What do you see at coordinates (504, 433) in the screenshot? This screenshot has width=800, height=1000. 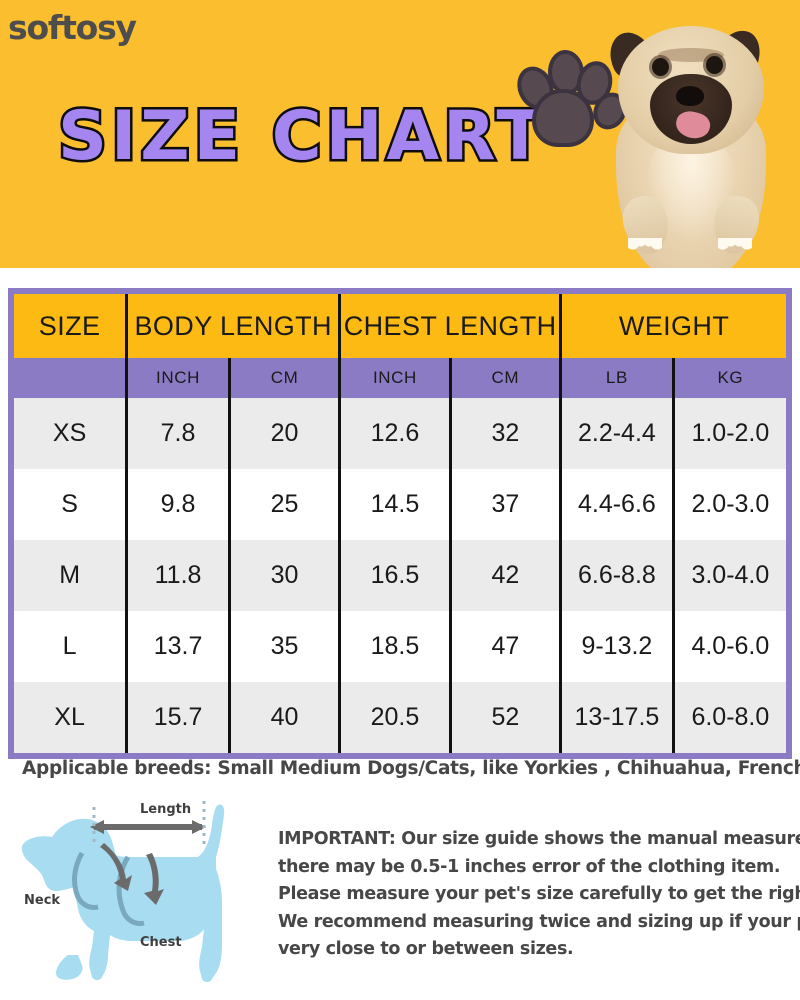 I see `cell-chest-cm: 32` at bounding box center [504, 433].